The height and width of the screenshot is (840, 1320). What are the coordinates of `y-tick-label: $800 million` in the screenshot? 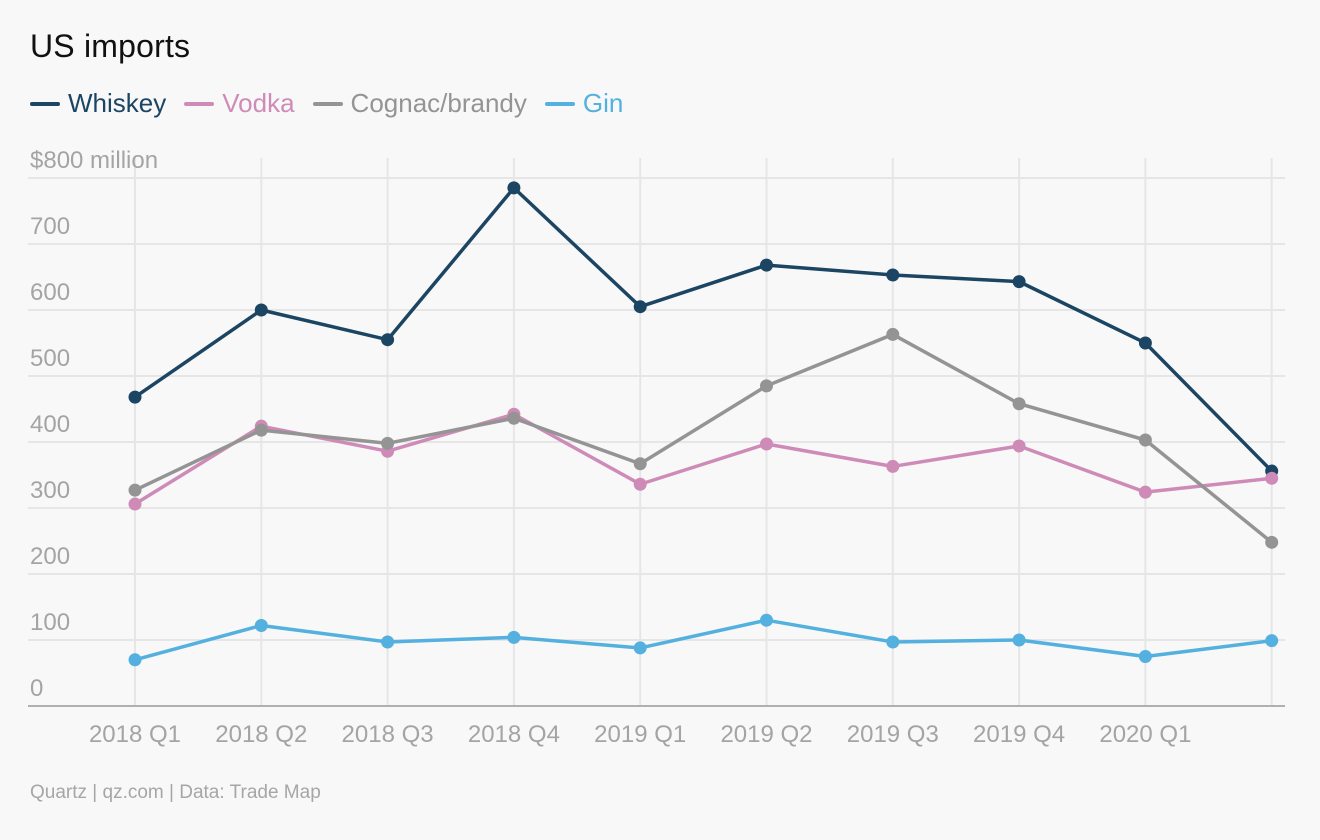 It's located at (94, 160).